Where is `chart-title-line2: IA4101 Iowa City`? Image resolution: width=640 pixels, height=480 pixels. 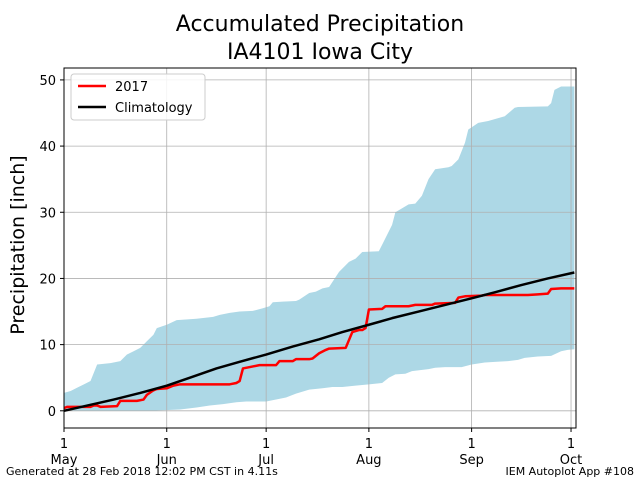
chart-title-line2: IA4101 Iowa City is located at coordinates (320, 52).